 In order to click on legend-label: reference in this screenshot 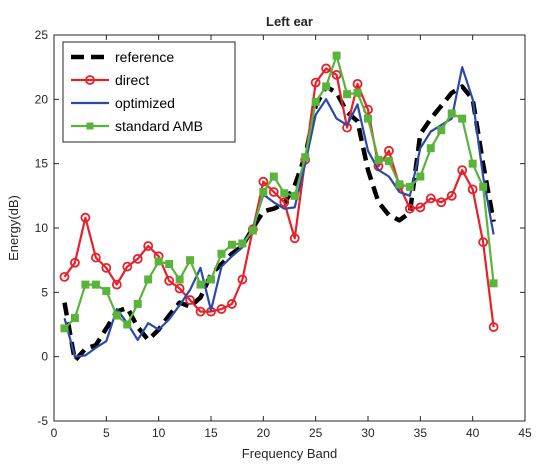, I will do `click(144, 57)`.